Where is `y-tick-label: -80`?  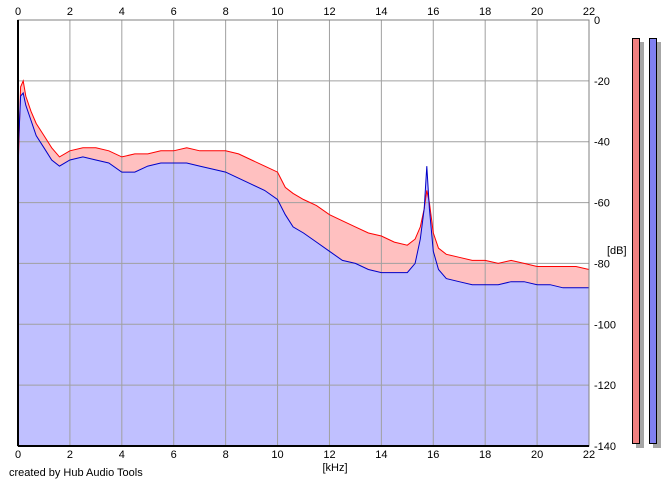
y-tick-label: -80 is located at coordinates (602, 264).